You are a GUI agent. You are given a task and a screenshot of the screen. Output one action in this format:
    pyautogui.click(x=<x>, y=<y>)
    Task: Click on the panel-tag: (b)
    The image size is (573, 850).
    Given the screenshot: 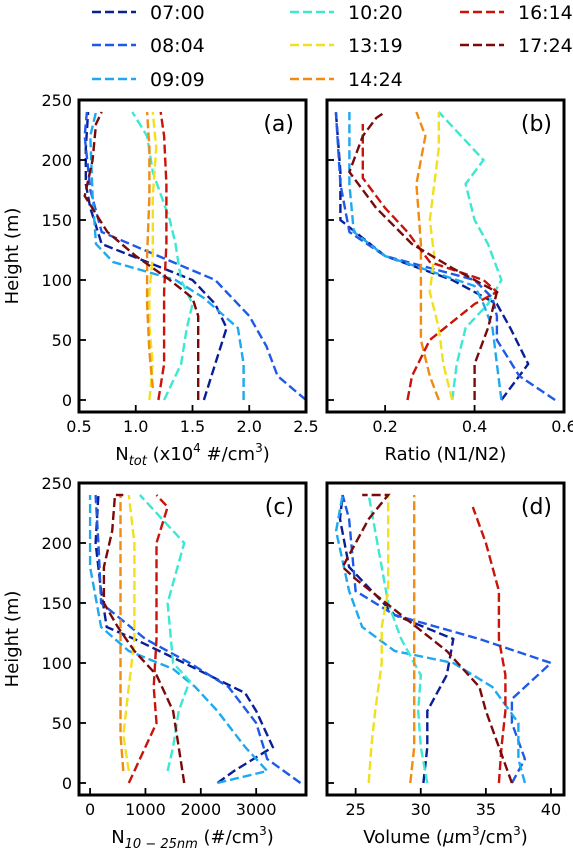 What is the action you would take?
    pyautogui.click(x=536, y=124)
    